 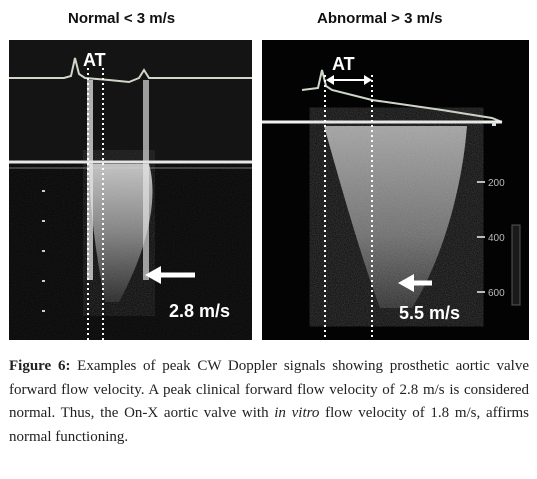 What do you see at coordinates (297, 413) in the screenshot?
I see `caption-italic: in vitro` at bounding box center [297, 413].